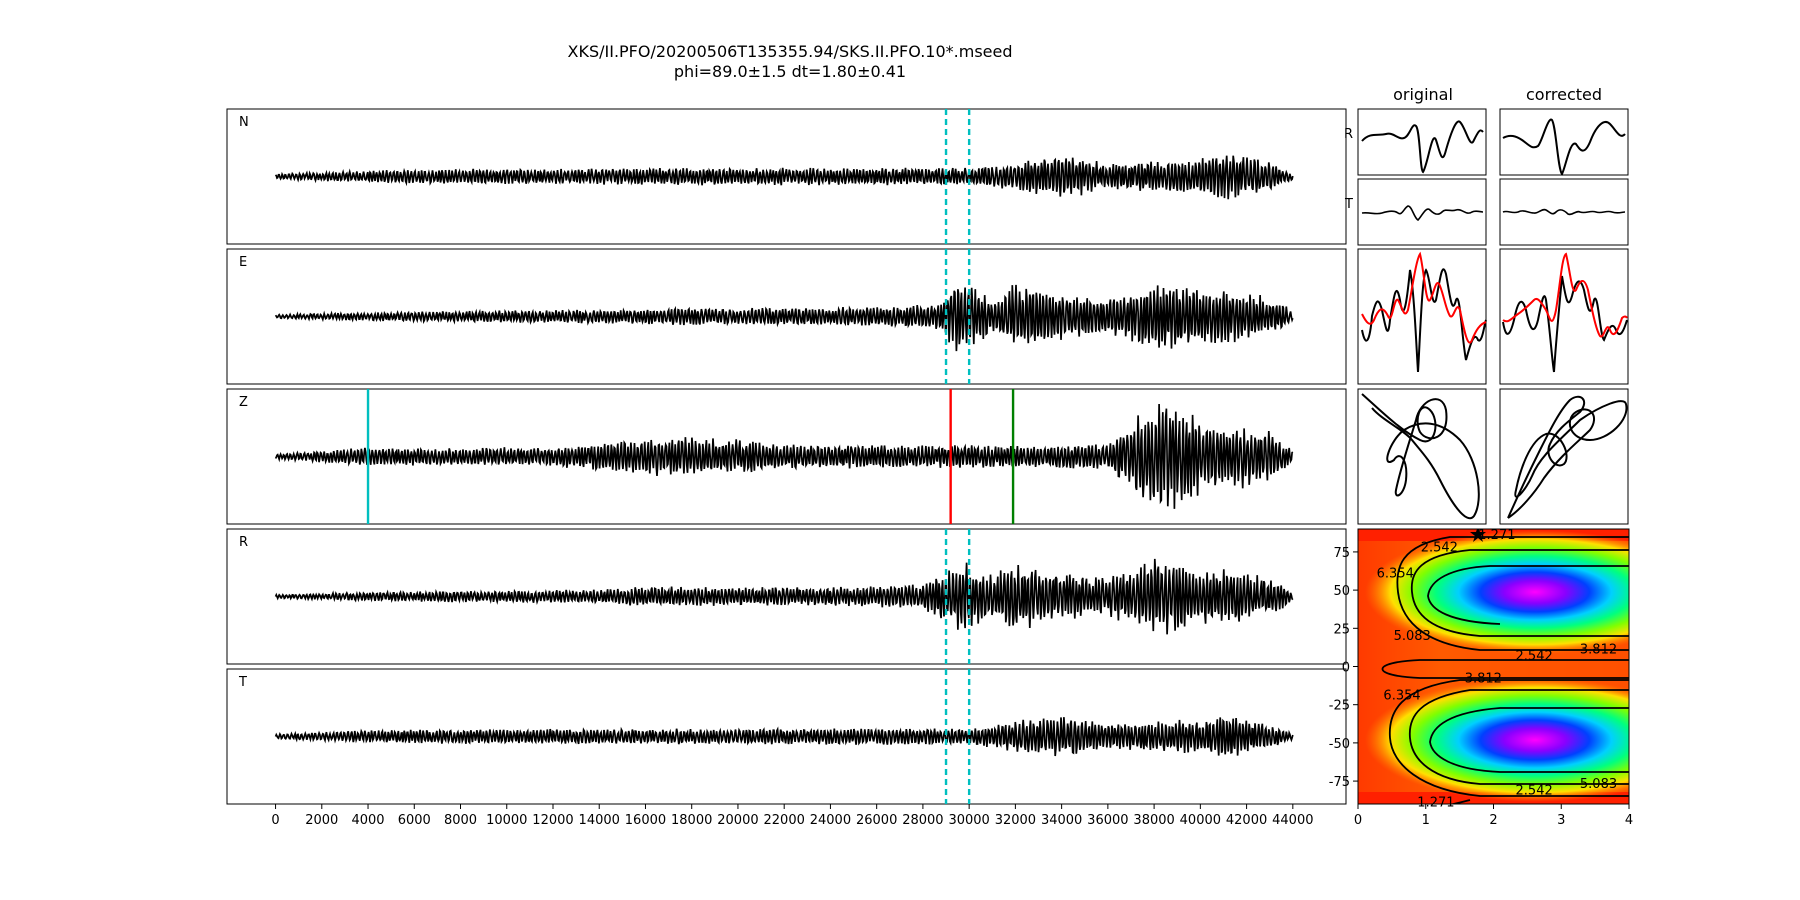 This screenshot has height=900, width=1800. What do you see at coordinates (1348, 134) in the screenshot?
I see `row-label-r: R` at bounding box center [1348, 134].